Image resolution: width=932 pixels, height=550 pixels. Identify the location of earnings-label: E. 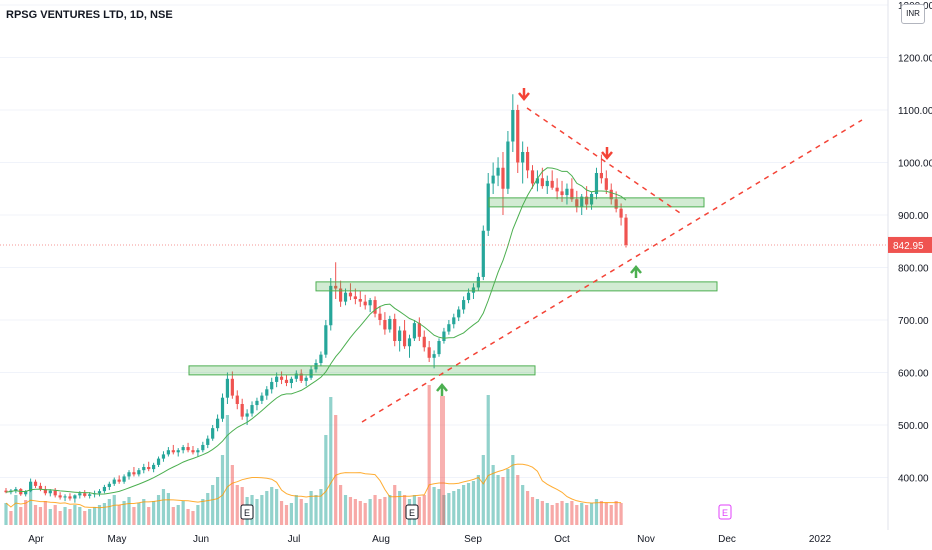
(412, 513).